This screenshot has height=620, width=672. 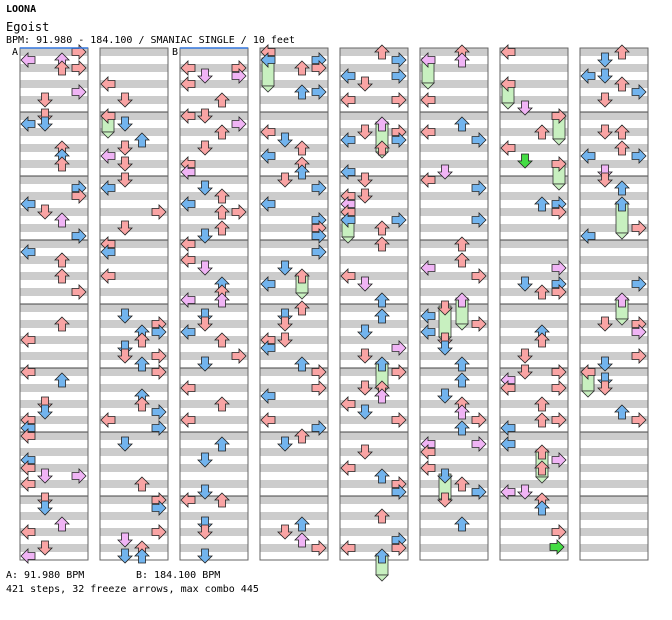 What do you see at coordinates (175, 52) in the screenshot?
I see `bpm-marker-b: B` at bounding box center [175, 52].